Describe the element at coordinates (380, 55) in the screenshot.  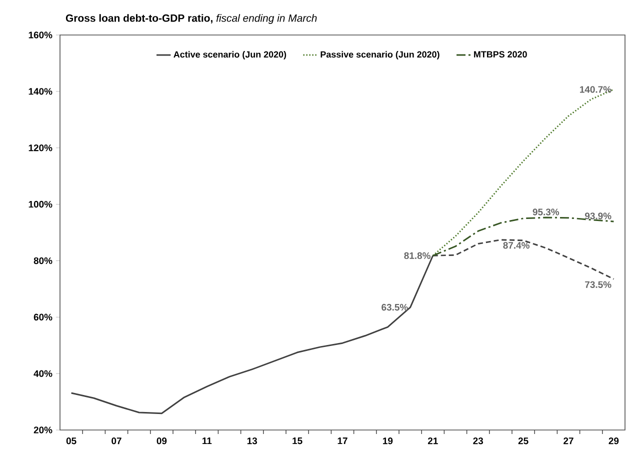
I see `legend-label: Passive scenario (Jun 2020)` at that location.